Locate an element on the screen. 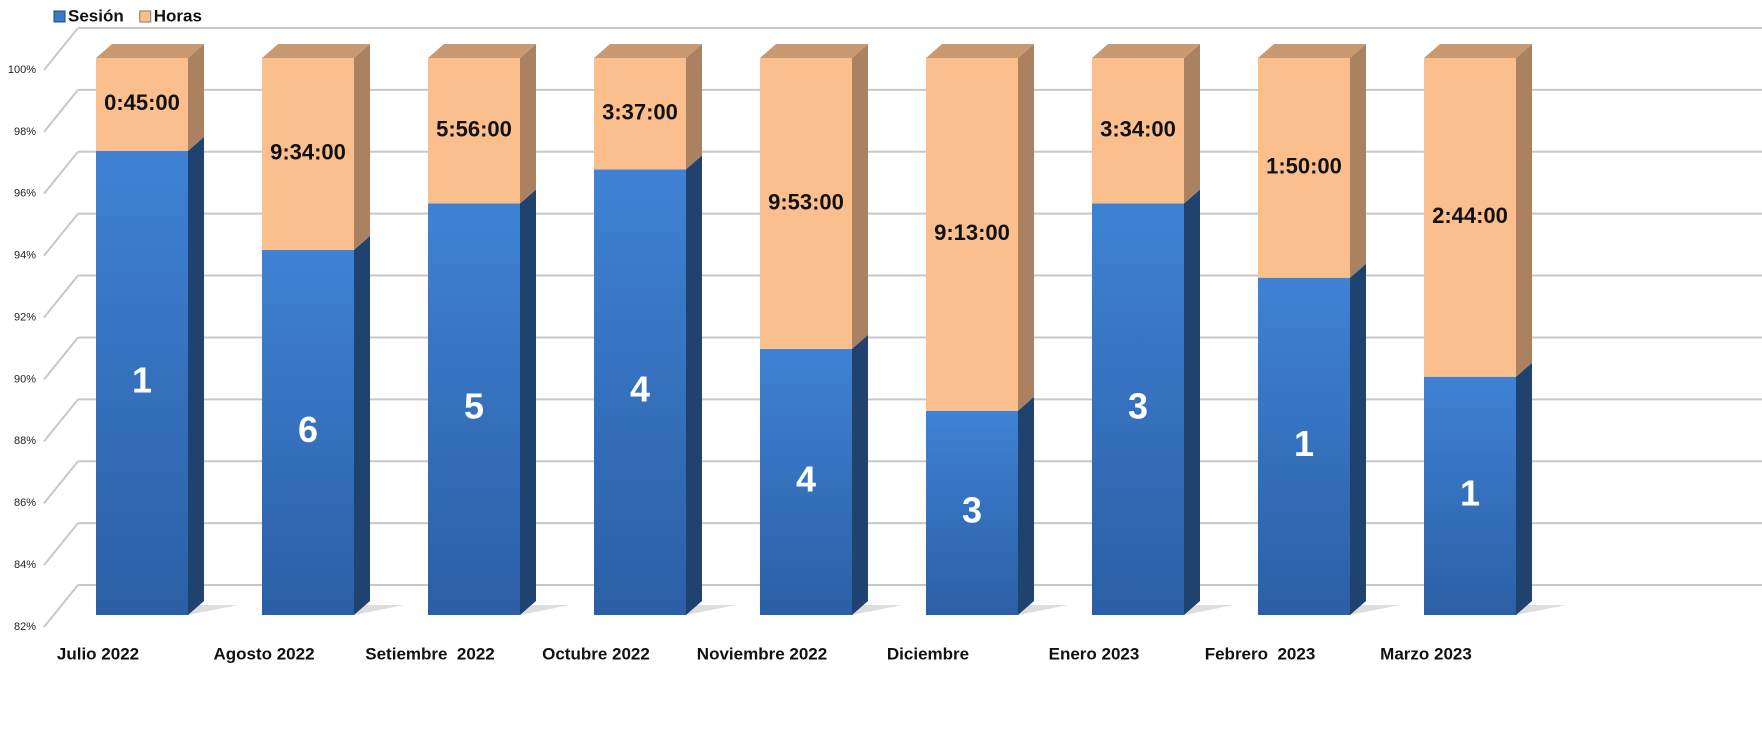 This screenshot has width=1762, height=747. x-tick-label: Enero 2023 is located at coordinates (1094, 653).